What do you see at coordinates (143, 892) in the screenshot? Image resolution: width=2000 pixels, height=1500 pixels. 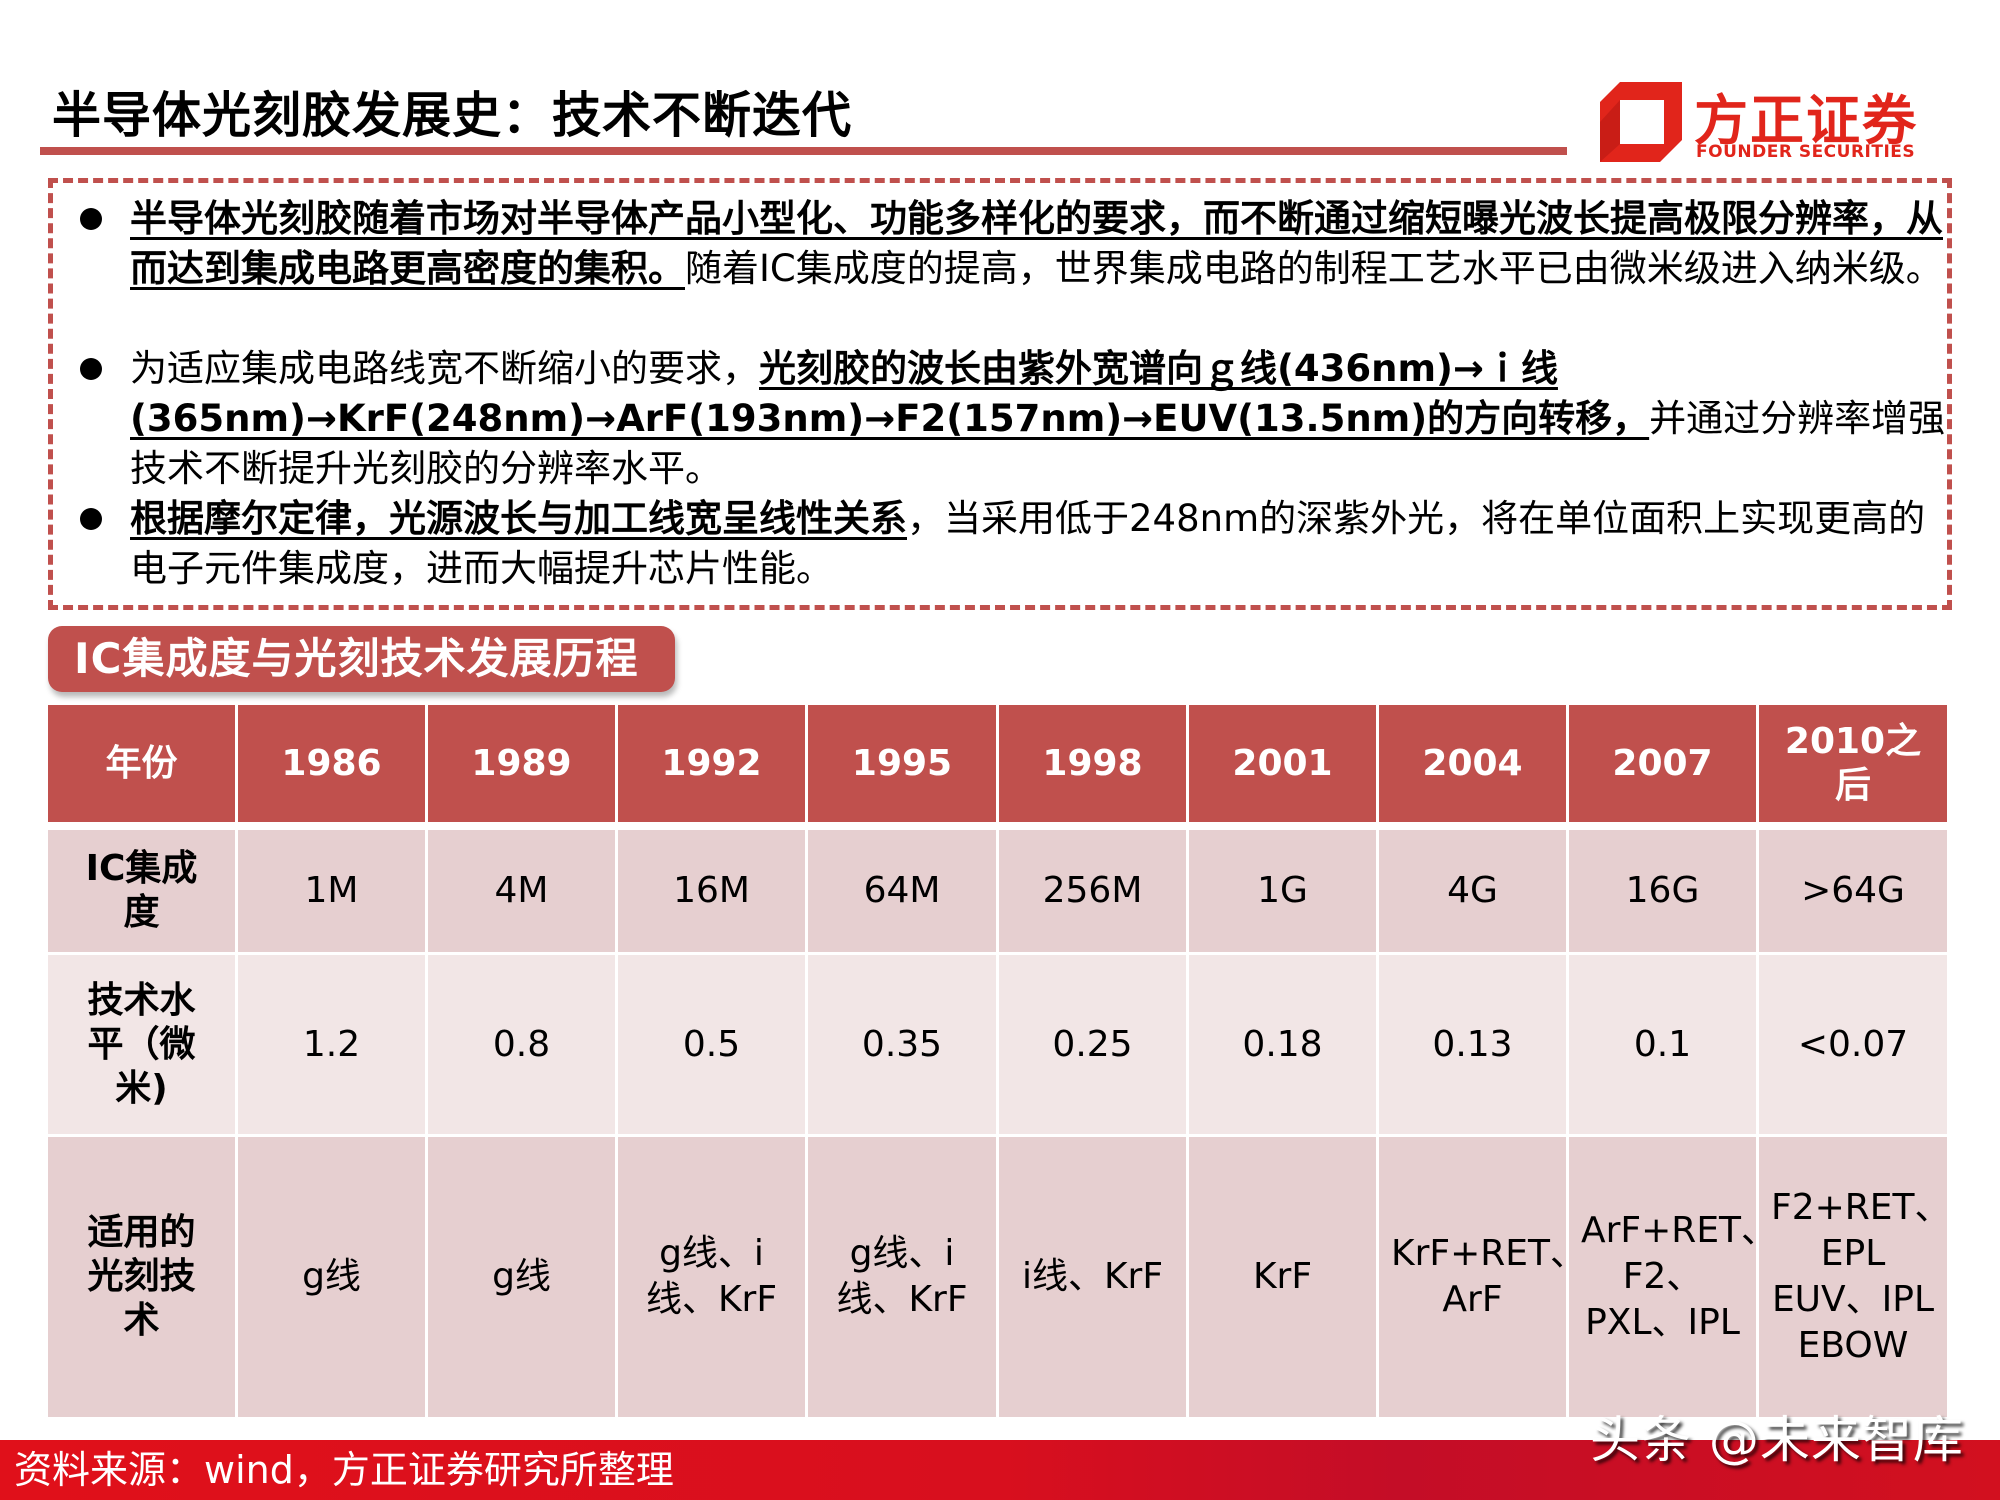 I see `row-label: IC集成度` at bounding box center [143, 892].